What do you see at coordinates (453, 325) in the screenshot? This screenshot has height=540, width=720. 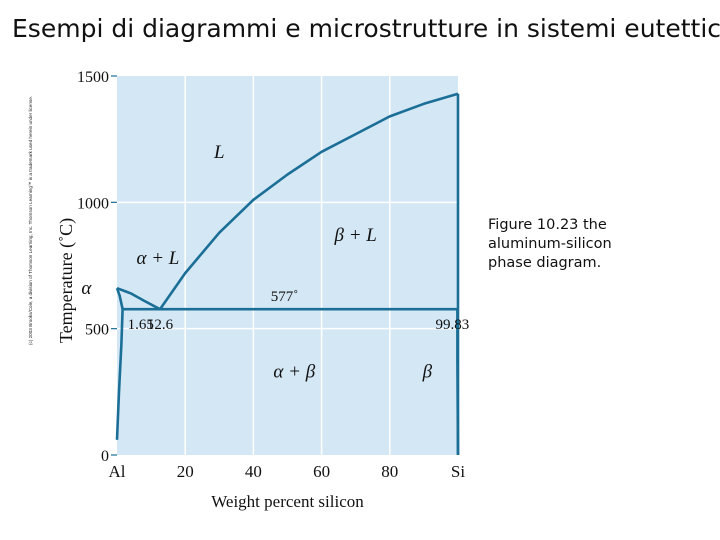 I see `composition-label: 99.83` at bounding box center [453, 325].